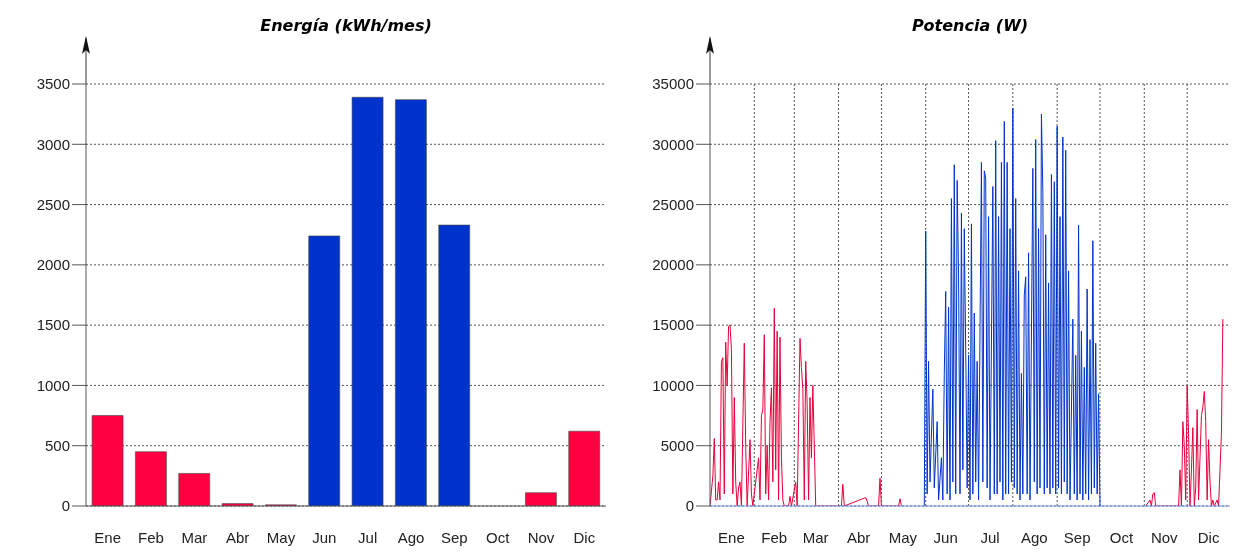 The height and width of the screenshot is (560, 1252). What do you see at coordinates (53, 204) in the screenshot?
I see `y-tick-label: 2500` at bounding box center [53, 204].